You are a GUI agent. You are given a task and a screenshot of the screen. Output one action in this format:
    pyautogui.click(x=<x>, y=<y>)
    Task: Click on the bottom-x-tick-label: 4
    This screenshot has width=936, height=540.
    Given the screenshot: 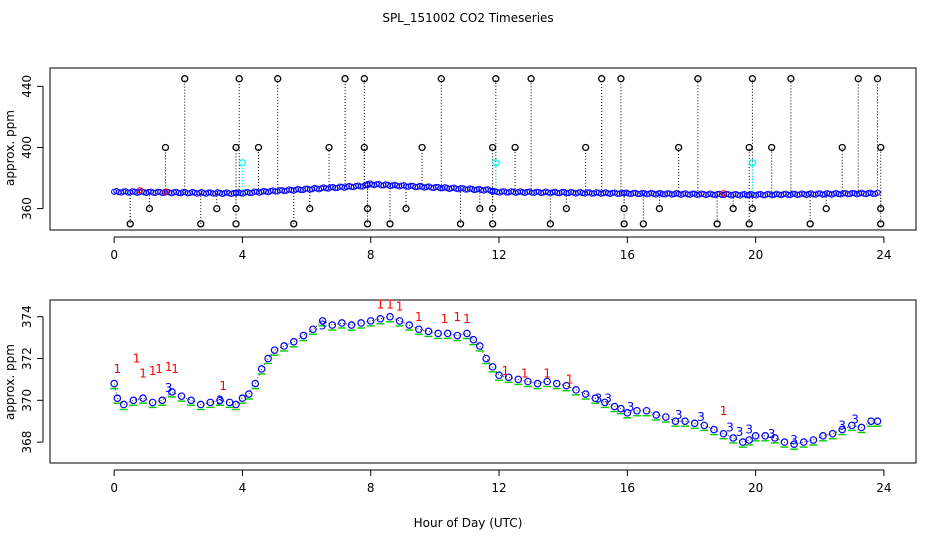 What is the action you would take?
    pyautogui.click(x=243, y=488)
    